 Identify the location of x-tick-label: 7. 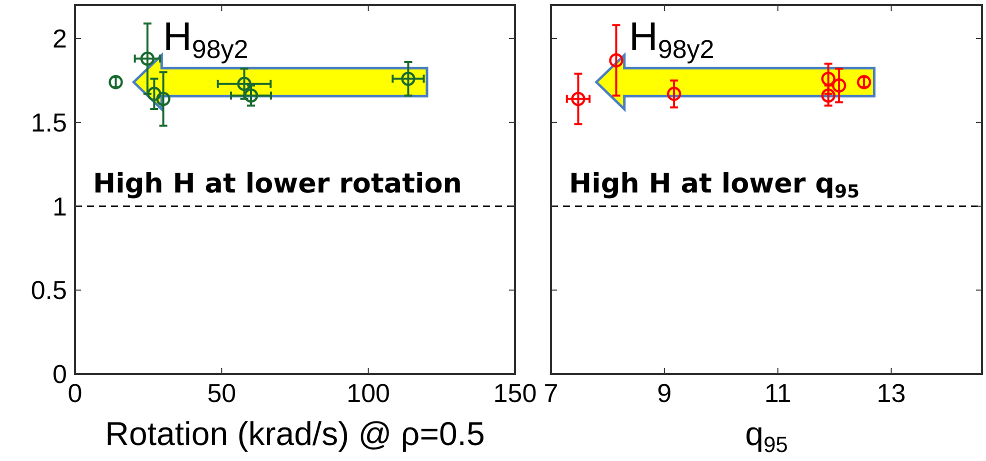
(551, 393).